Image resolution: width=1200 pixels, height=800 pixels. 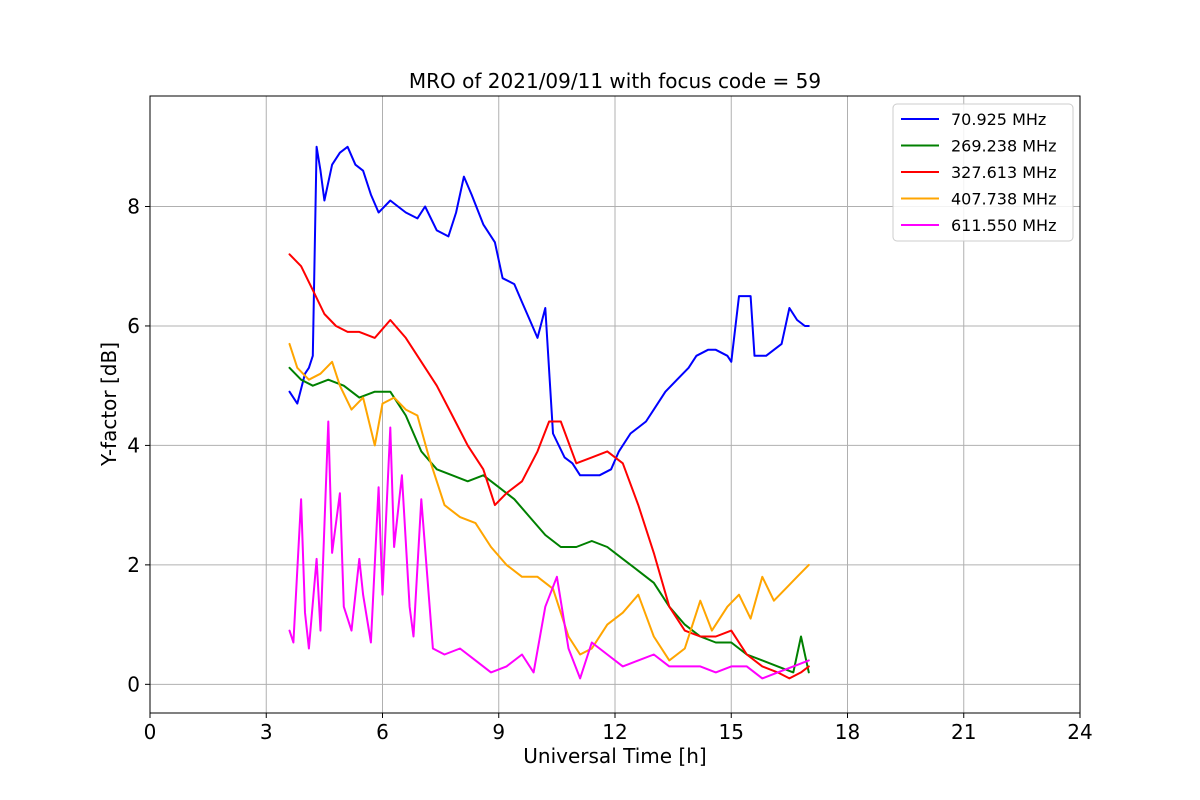 What do you see at coordinates (133, 326) in the screenshot?
I see `y-tick-label: 6` at bounding box center [133, 326].